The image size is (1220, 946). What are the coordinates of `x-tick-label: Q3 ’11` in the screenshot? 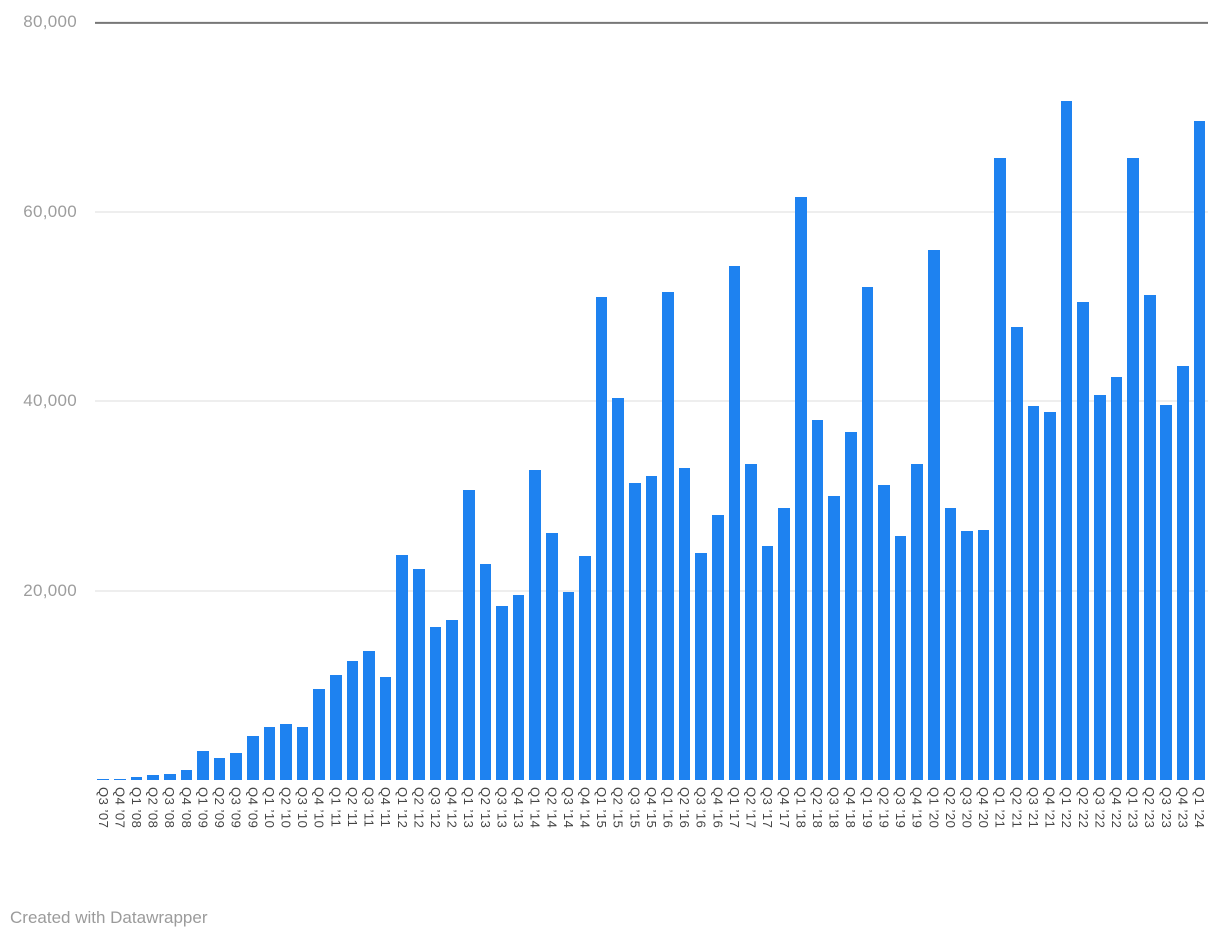 It's located at (369, 807).